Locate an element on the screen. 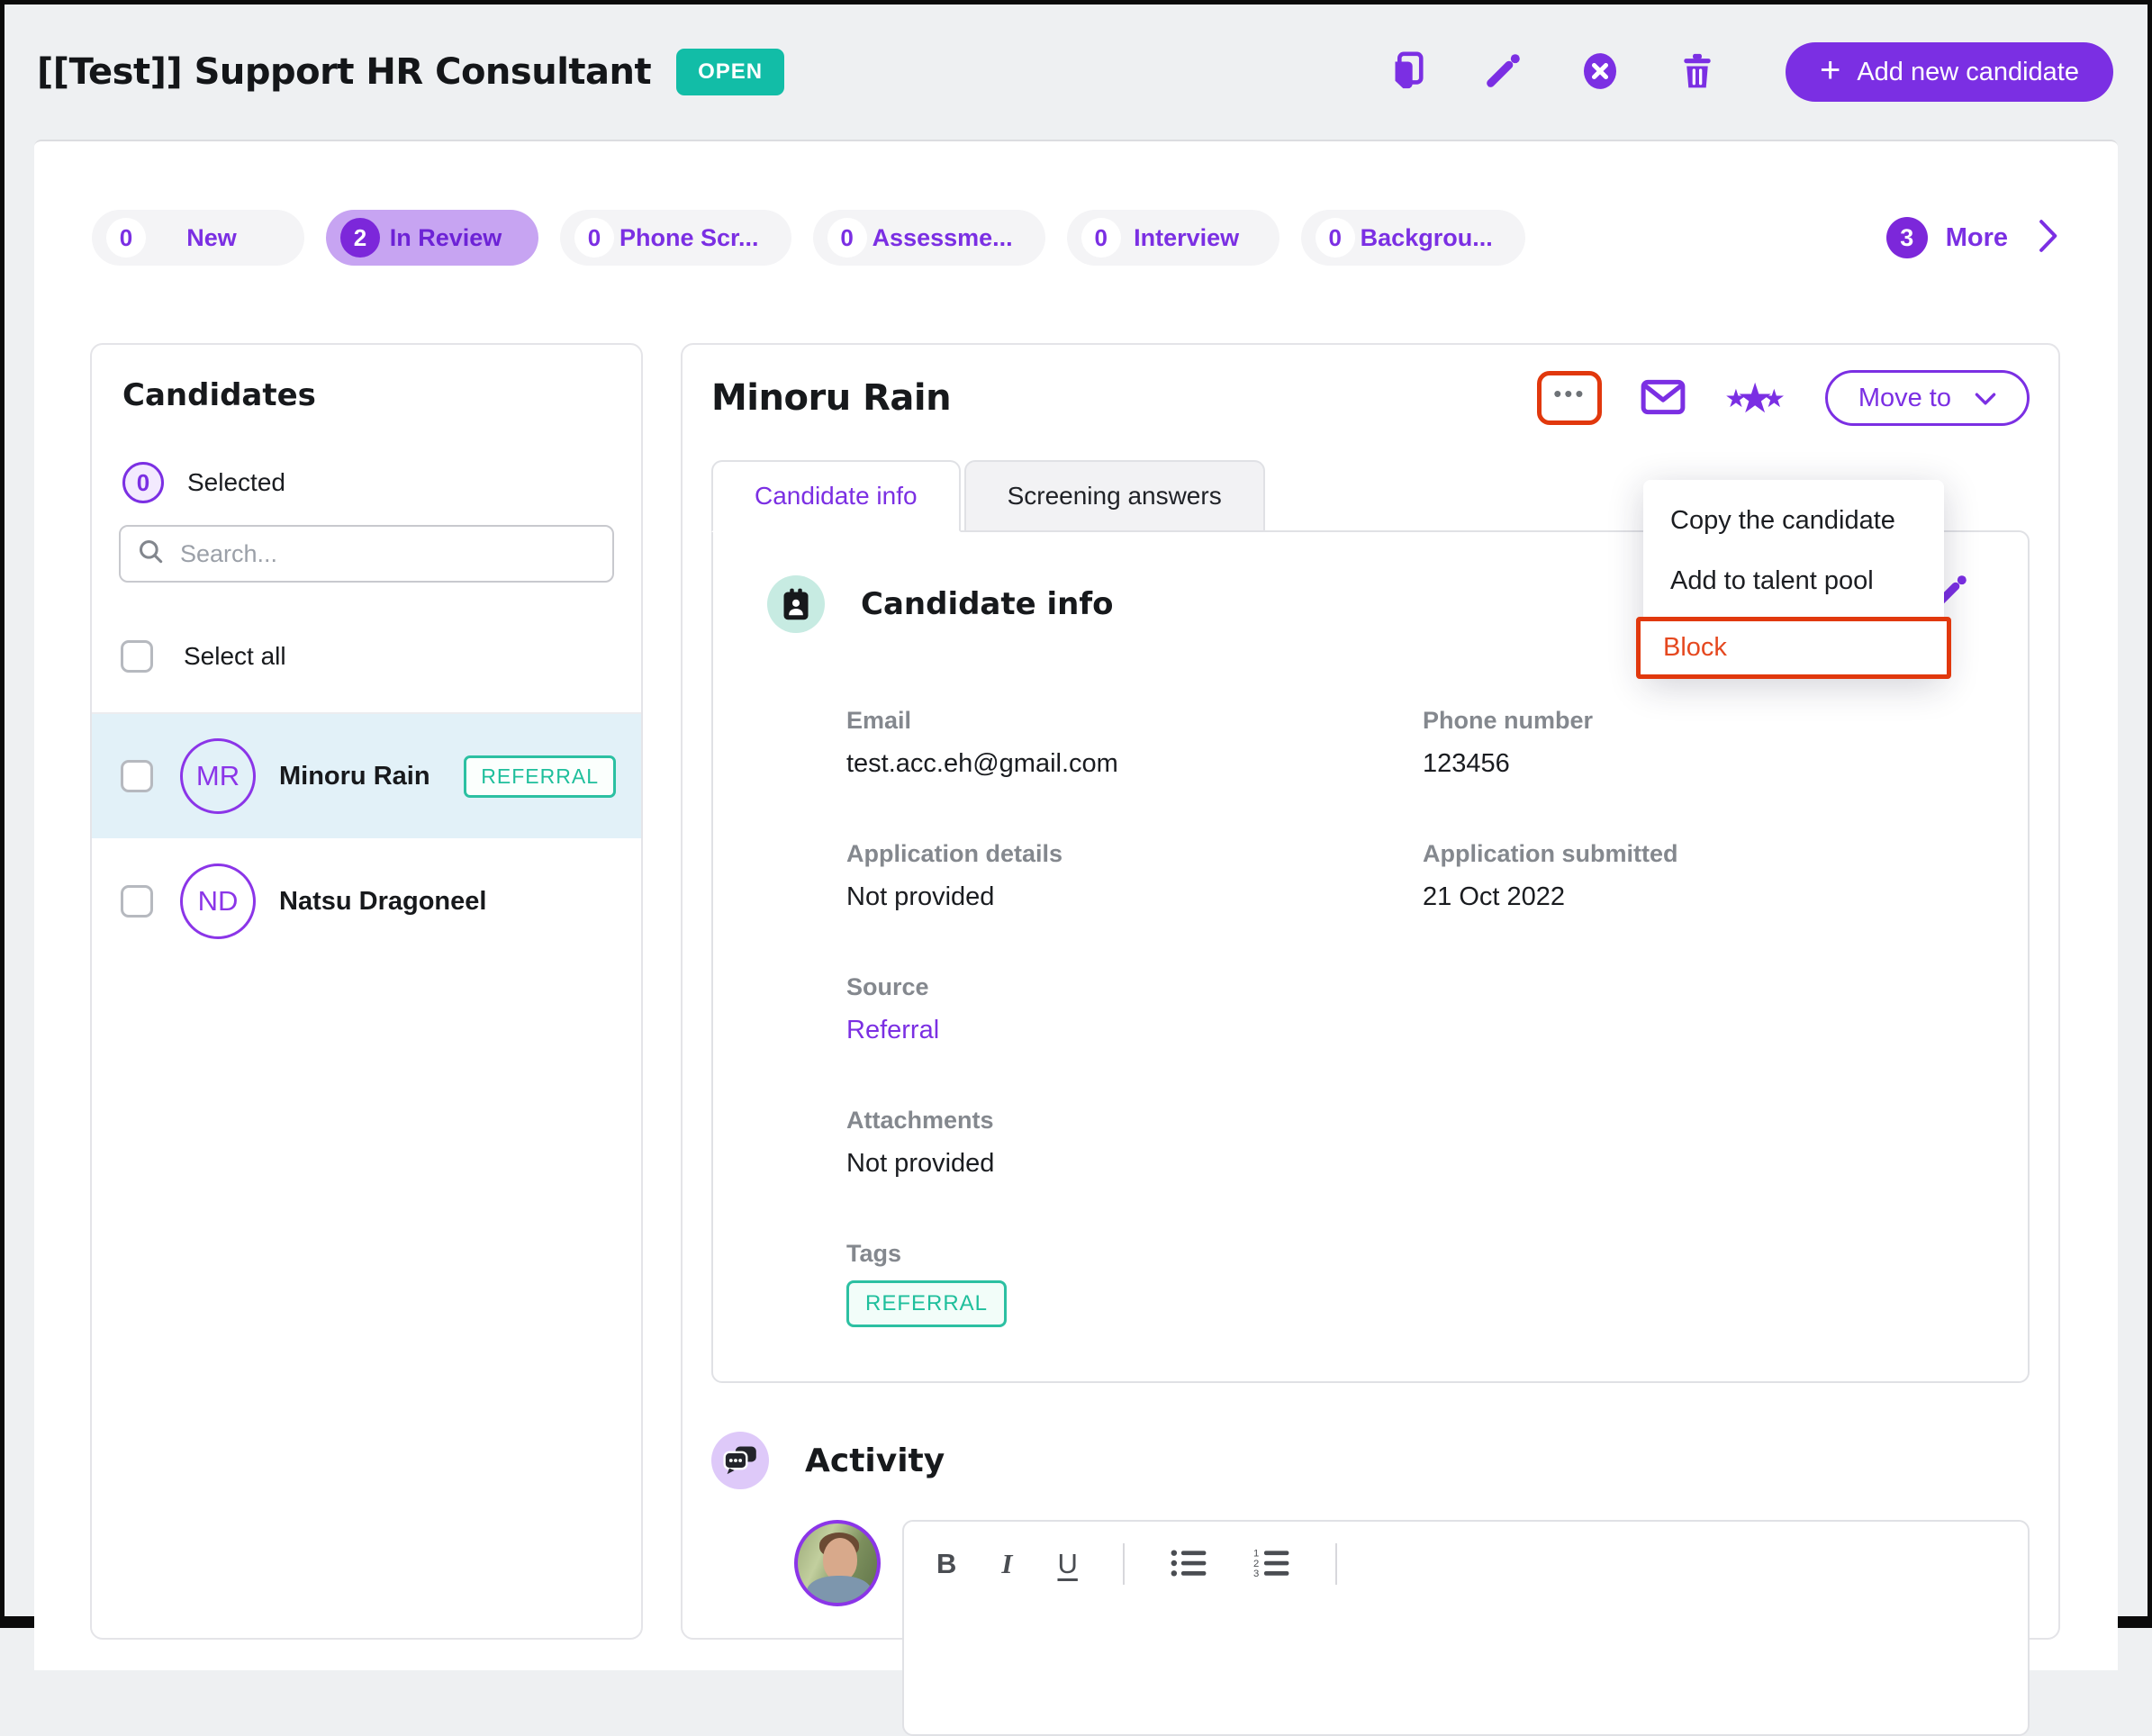 The width and height of the screenshot is (2152, 1736). stage-count: 2 is located at coordinates (360, 238).